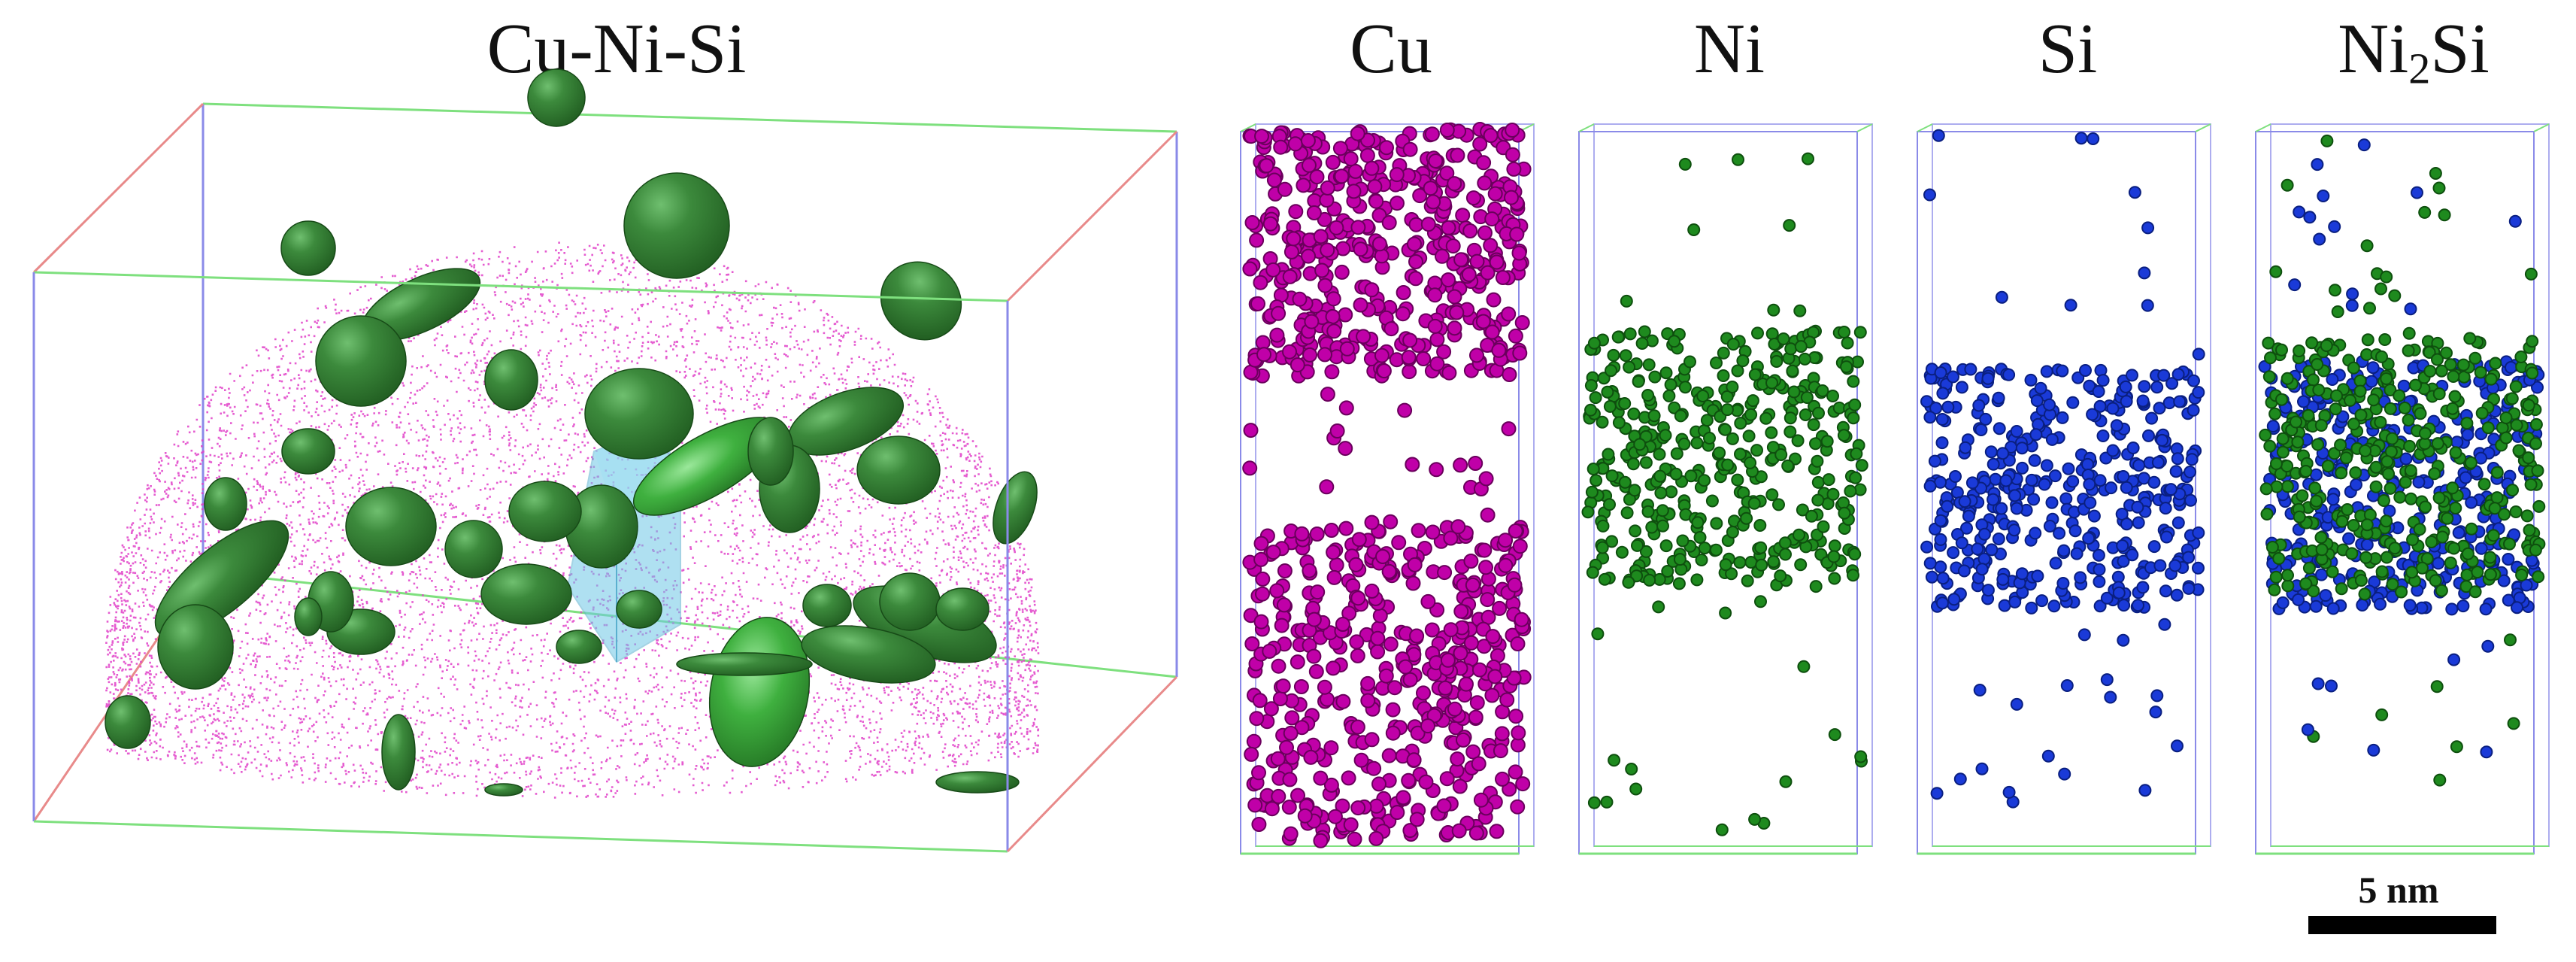 This screenshot has width=2576, height=962. Describe the element at coordinates (1586, 128) in the screenshot. I see `panel-edge` at that location.